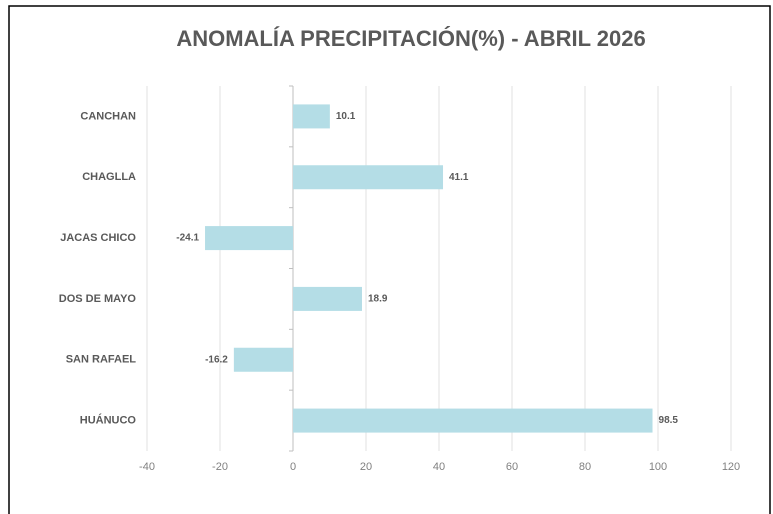 The width and height of the screenshot is (773, 514). I want to click on y-tick-label: HUÁNUCO, so click(108, 419).